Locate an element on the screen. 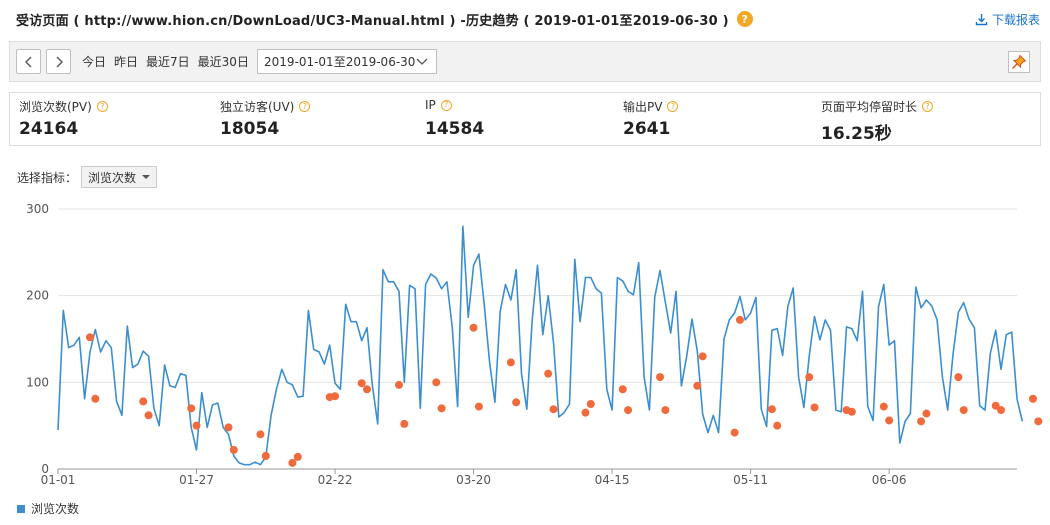  metric-value: 14584 is located at coordinates (455, 129).